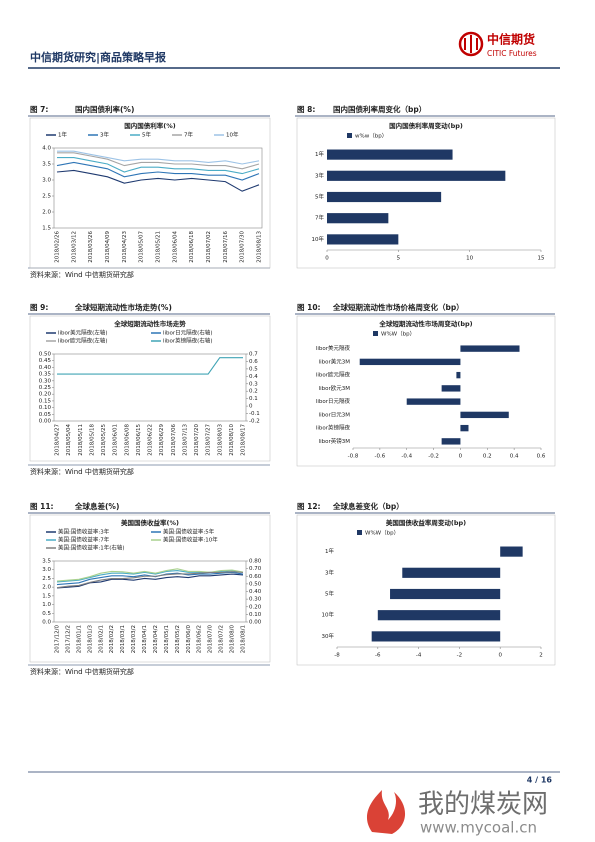 Image resolution: width=595 pixels, height=842 pixels. Describe the element at coordinates (335, 388) in the screenshot. I see `category-label: libor欧元3M` at that location.